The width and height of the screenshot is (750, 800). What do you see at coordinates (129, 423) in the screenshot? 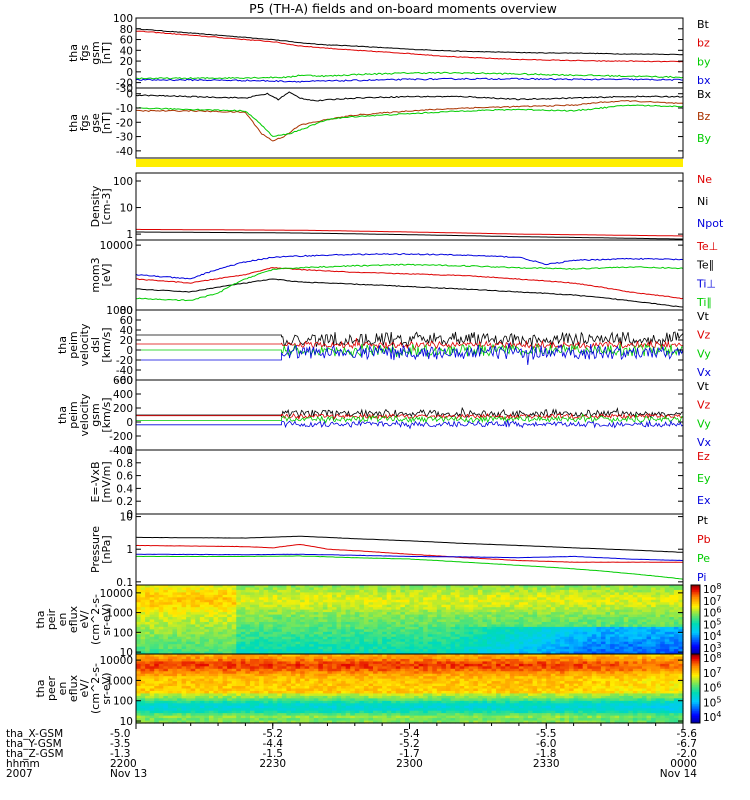
I see `y-tick-label: 0` at bounding box center [129, 423].